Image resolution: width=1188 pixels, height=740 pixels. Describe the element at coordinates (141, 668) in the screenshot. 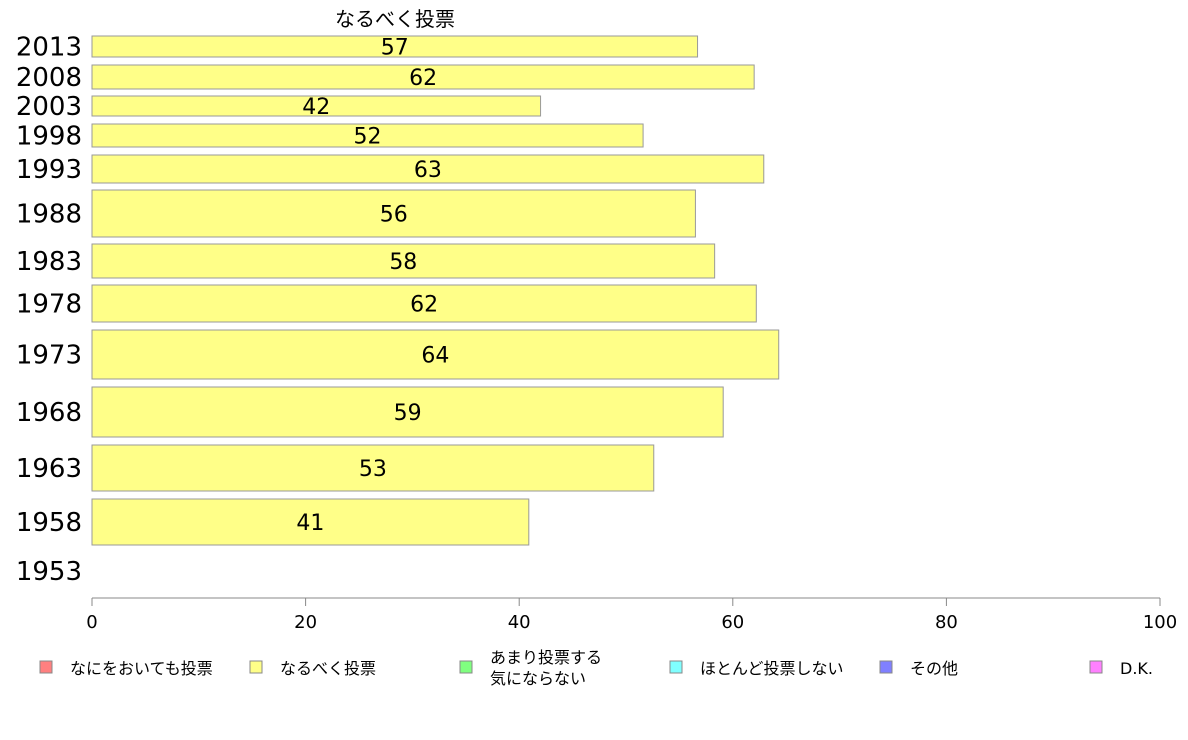

I see `legend-label: なにをおいても投票` at that location.